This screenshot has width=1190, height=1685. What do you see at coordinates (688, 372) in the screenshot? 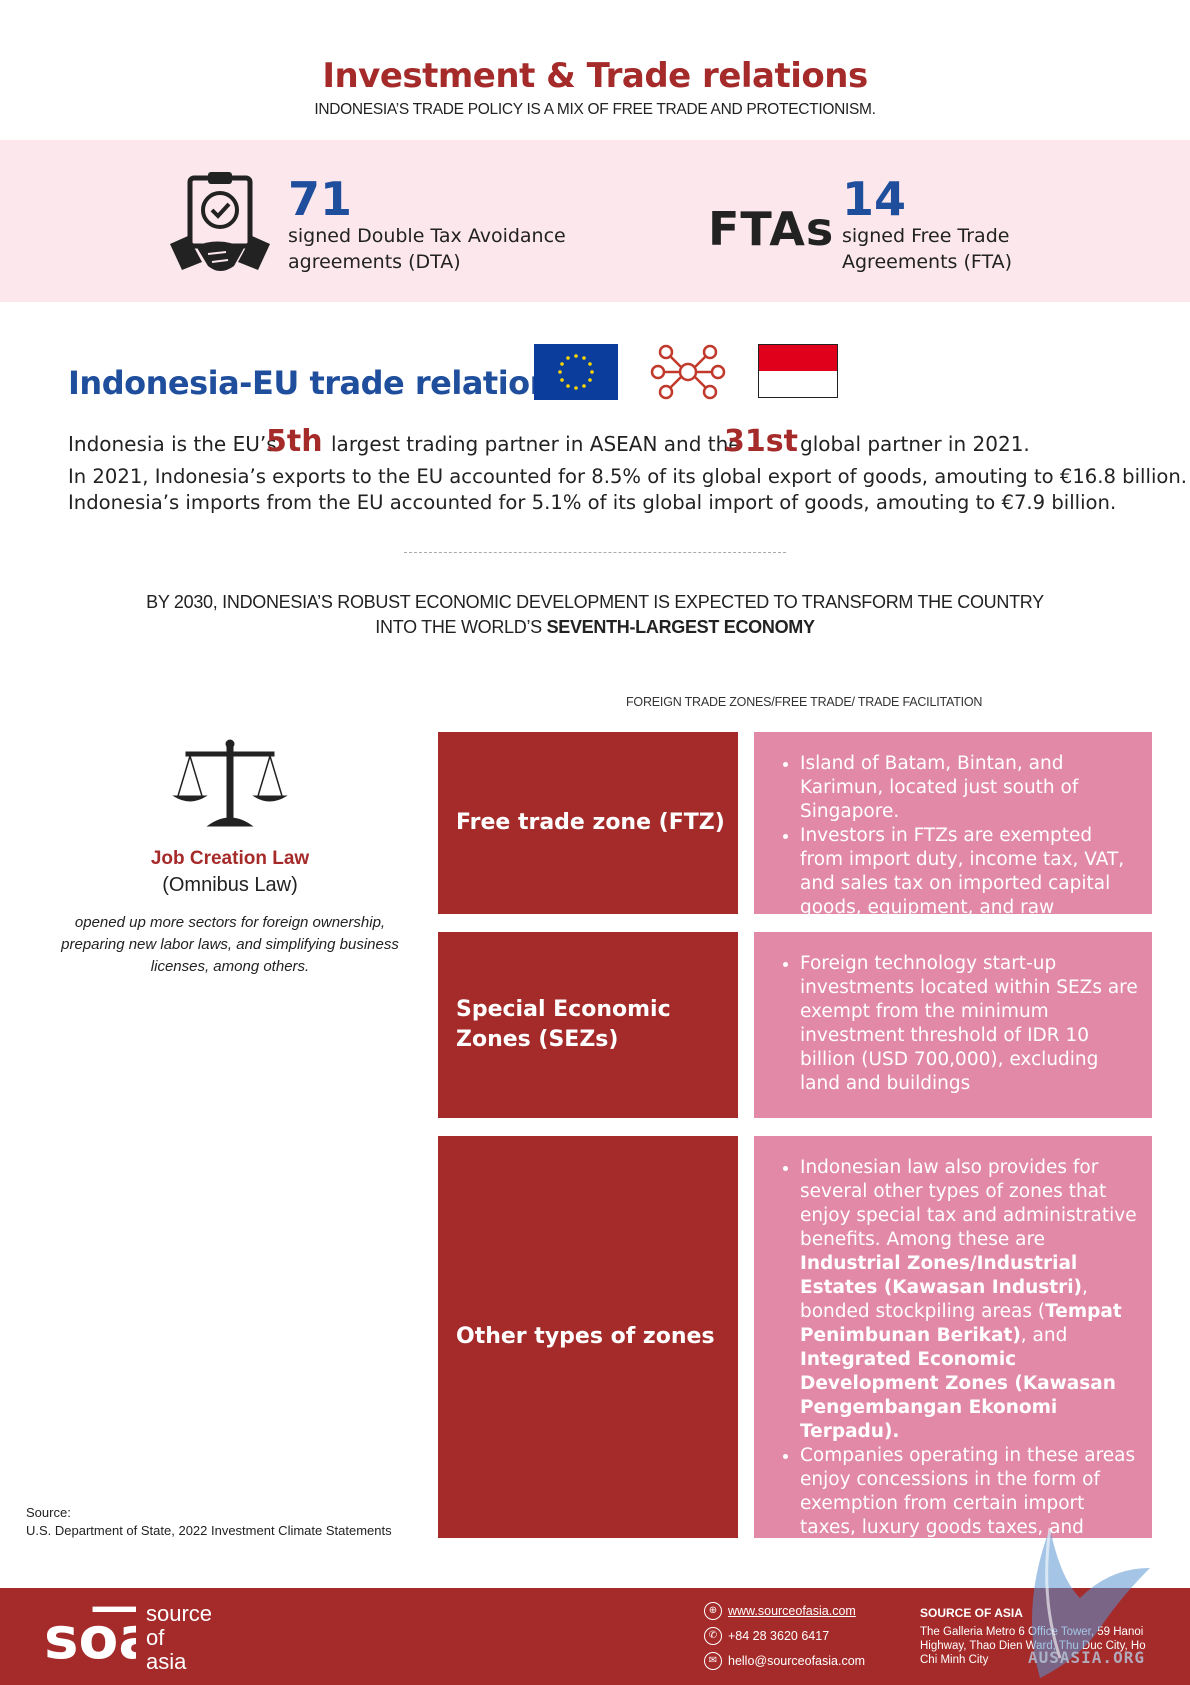
I see `network-people-icon` at bounding box center [688, 372].